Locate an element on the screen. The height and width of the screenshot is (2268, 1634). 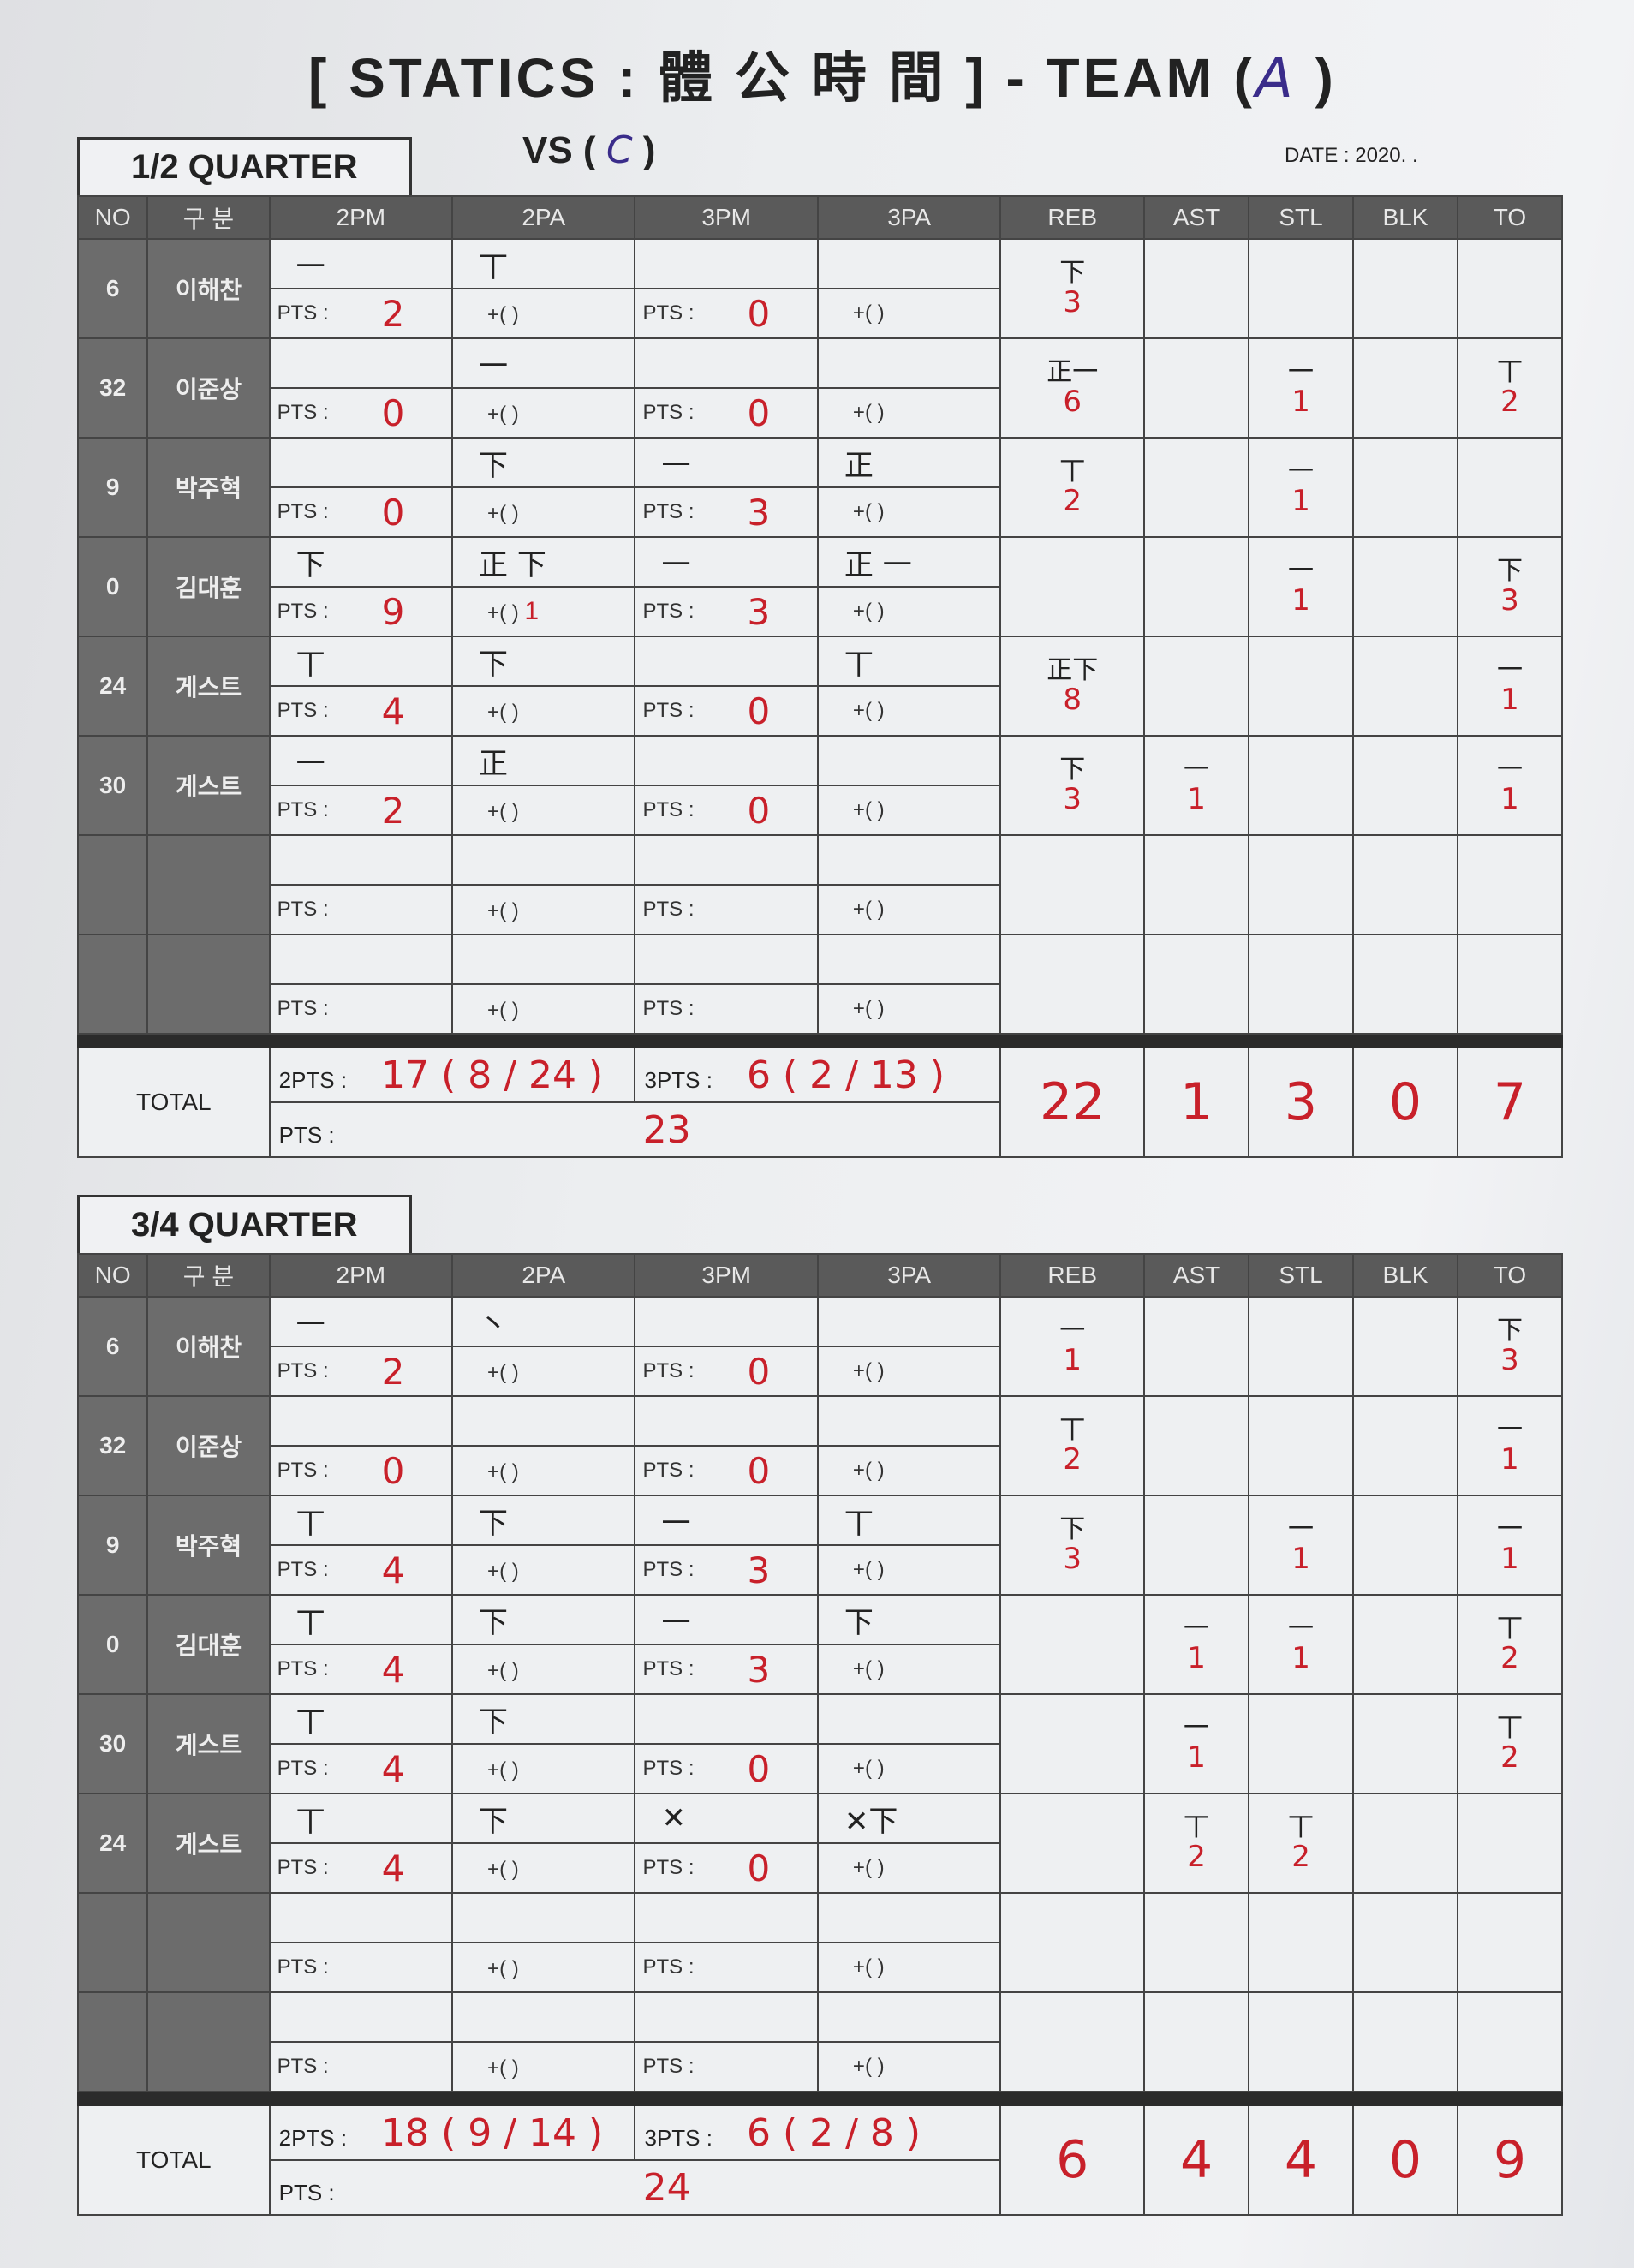
title-suffix: ) is located at coordinates (1326, 78).